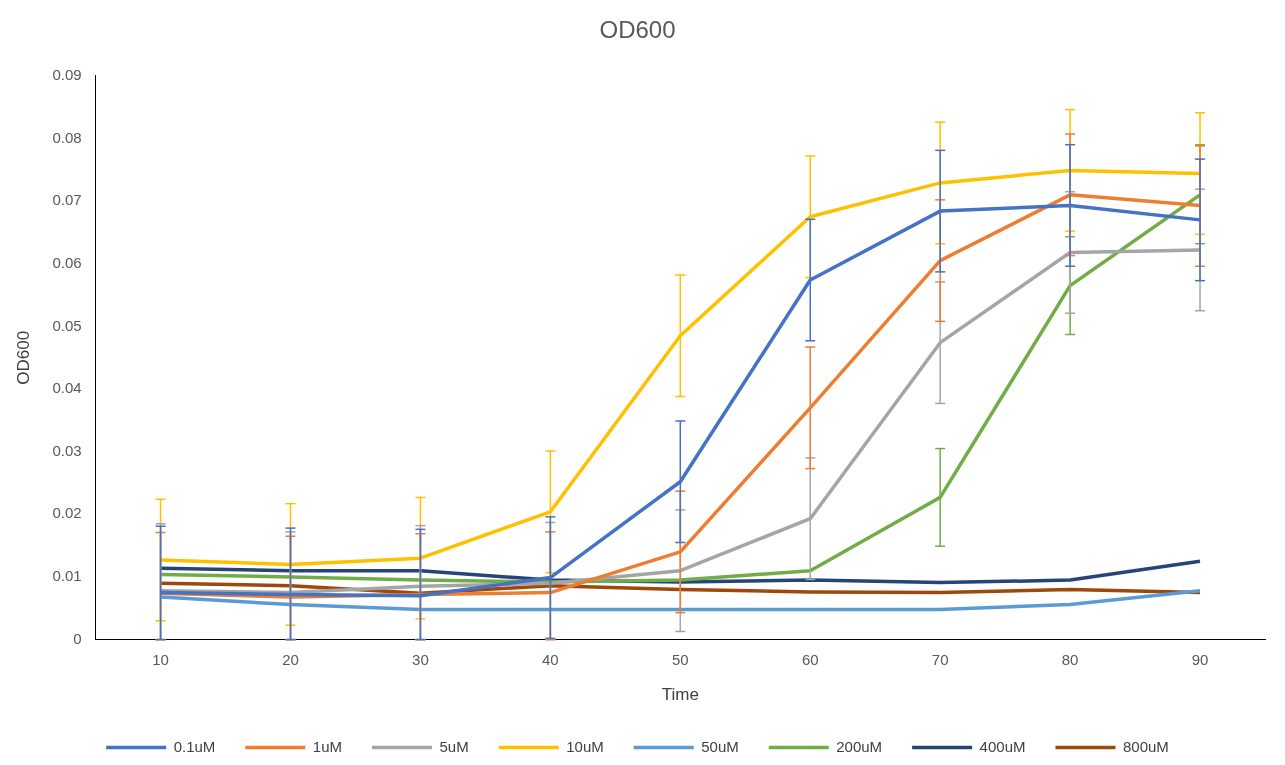  What do you see at coordinates (1070, 659) in the screenshot?
I see `x-tick-label: 80` at bounding box center [1070, 659].